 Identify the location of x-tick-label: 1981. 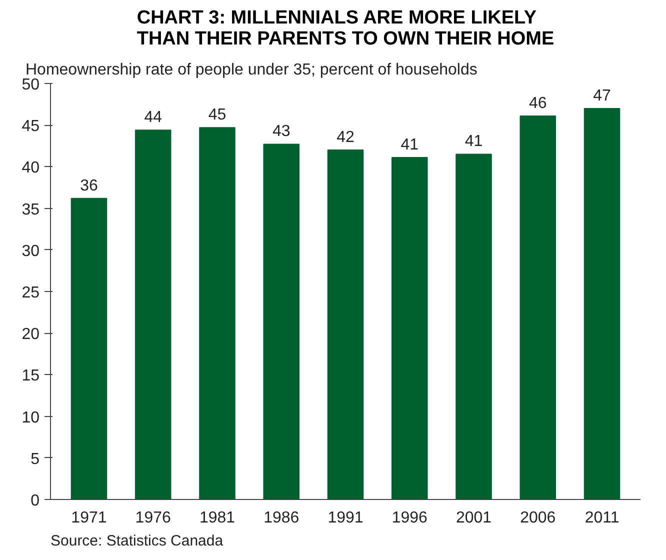
(217, 518).